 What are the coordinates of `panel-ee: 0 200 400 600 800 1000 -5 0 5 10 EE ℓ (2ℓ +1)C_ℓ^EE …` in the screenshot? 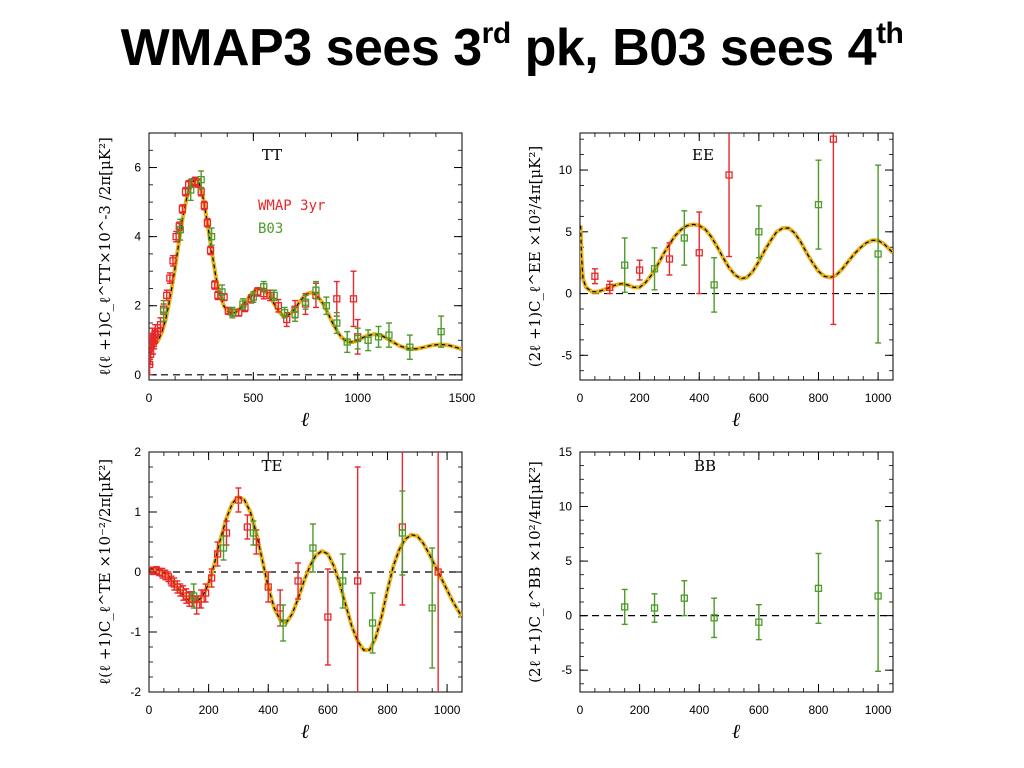 It's located at (710, 281).